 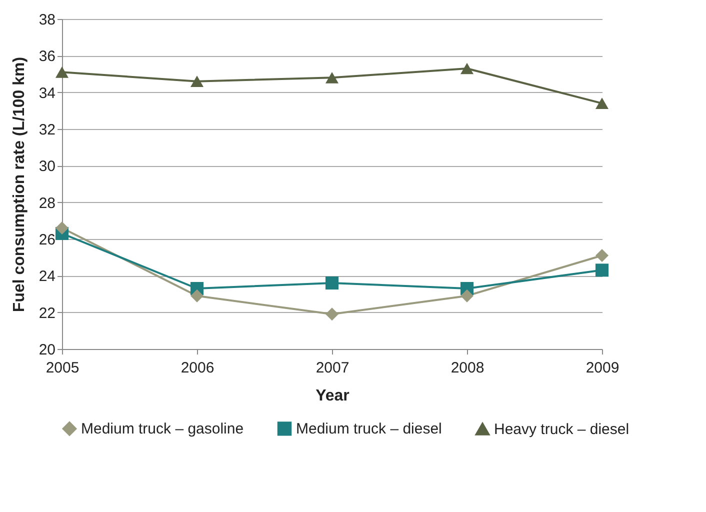 I want to click on x-tick-label: 2007, so click(x=333, y=368).